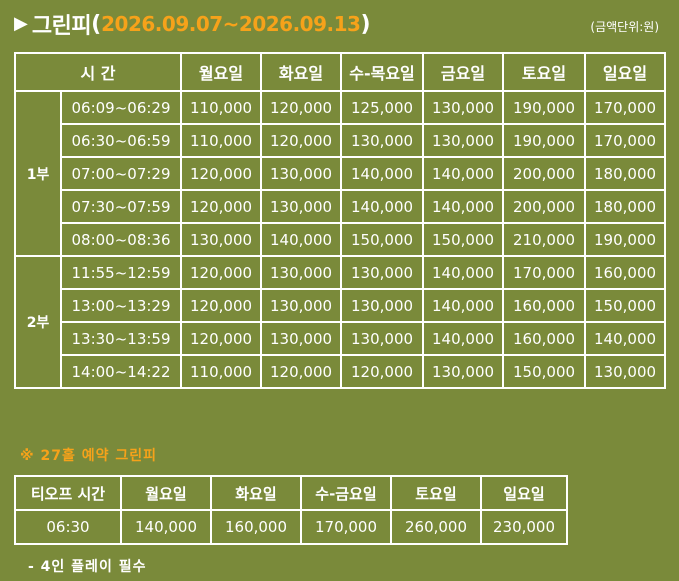  I want to click on promo-price-tue: 160,000, so click(256, 527).